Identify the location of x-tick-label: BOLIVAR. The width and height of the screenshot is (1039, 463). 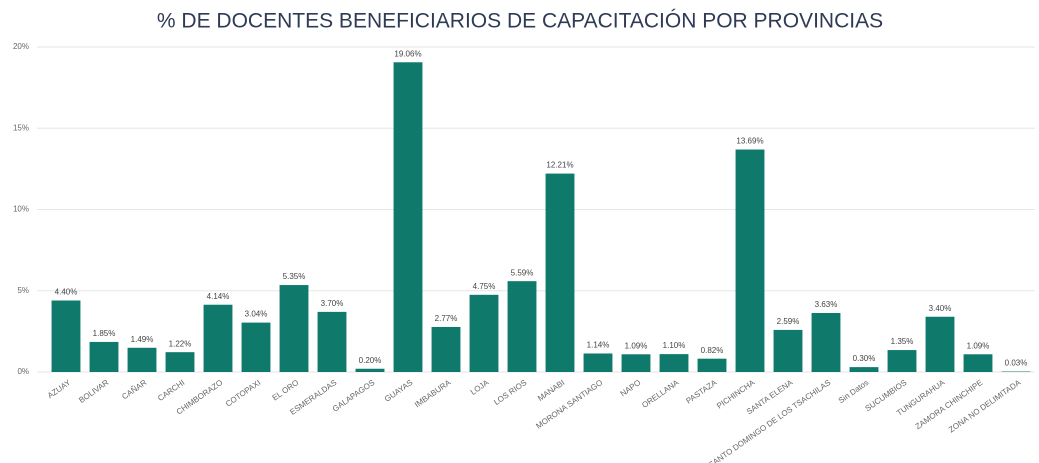
(93, 391).